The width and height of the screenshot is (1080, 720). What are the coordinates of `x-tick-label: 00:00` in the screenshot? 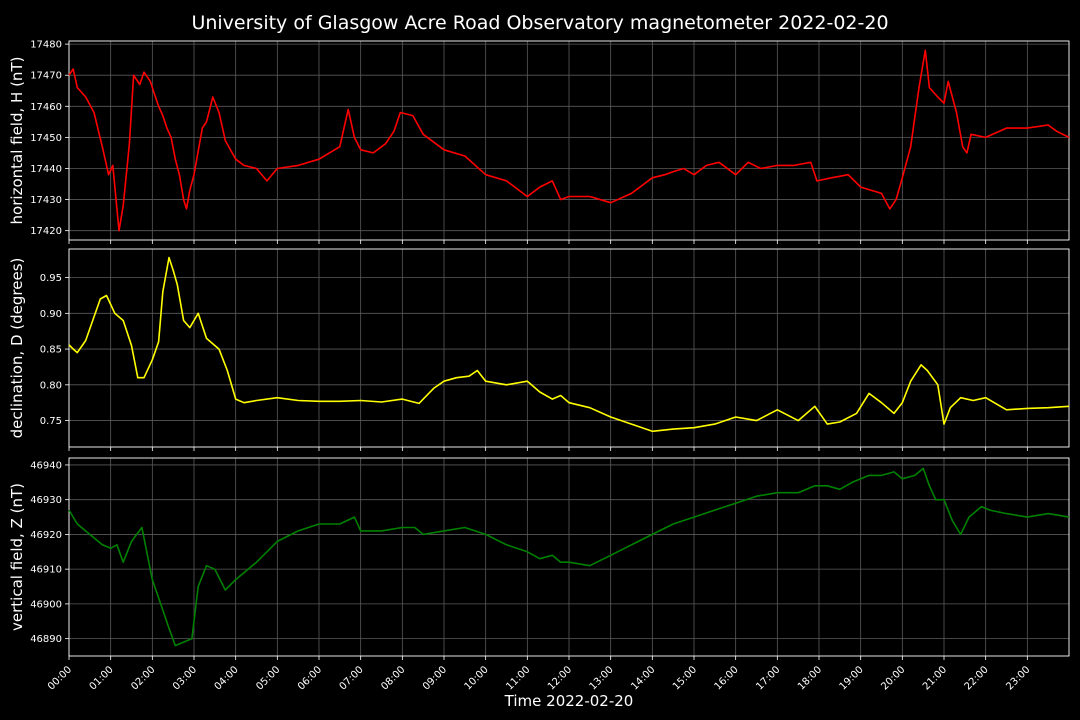 It's located at (60, 678).